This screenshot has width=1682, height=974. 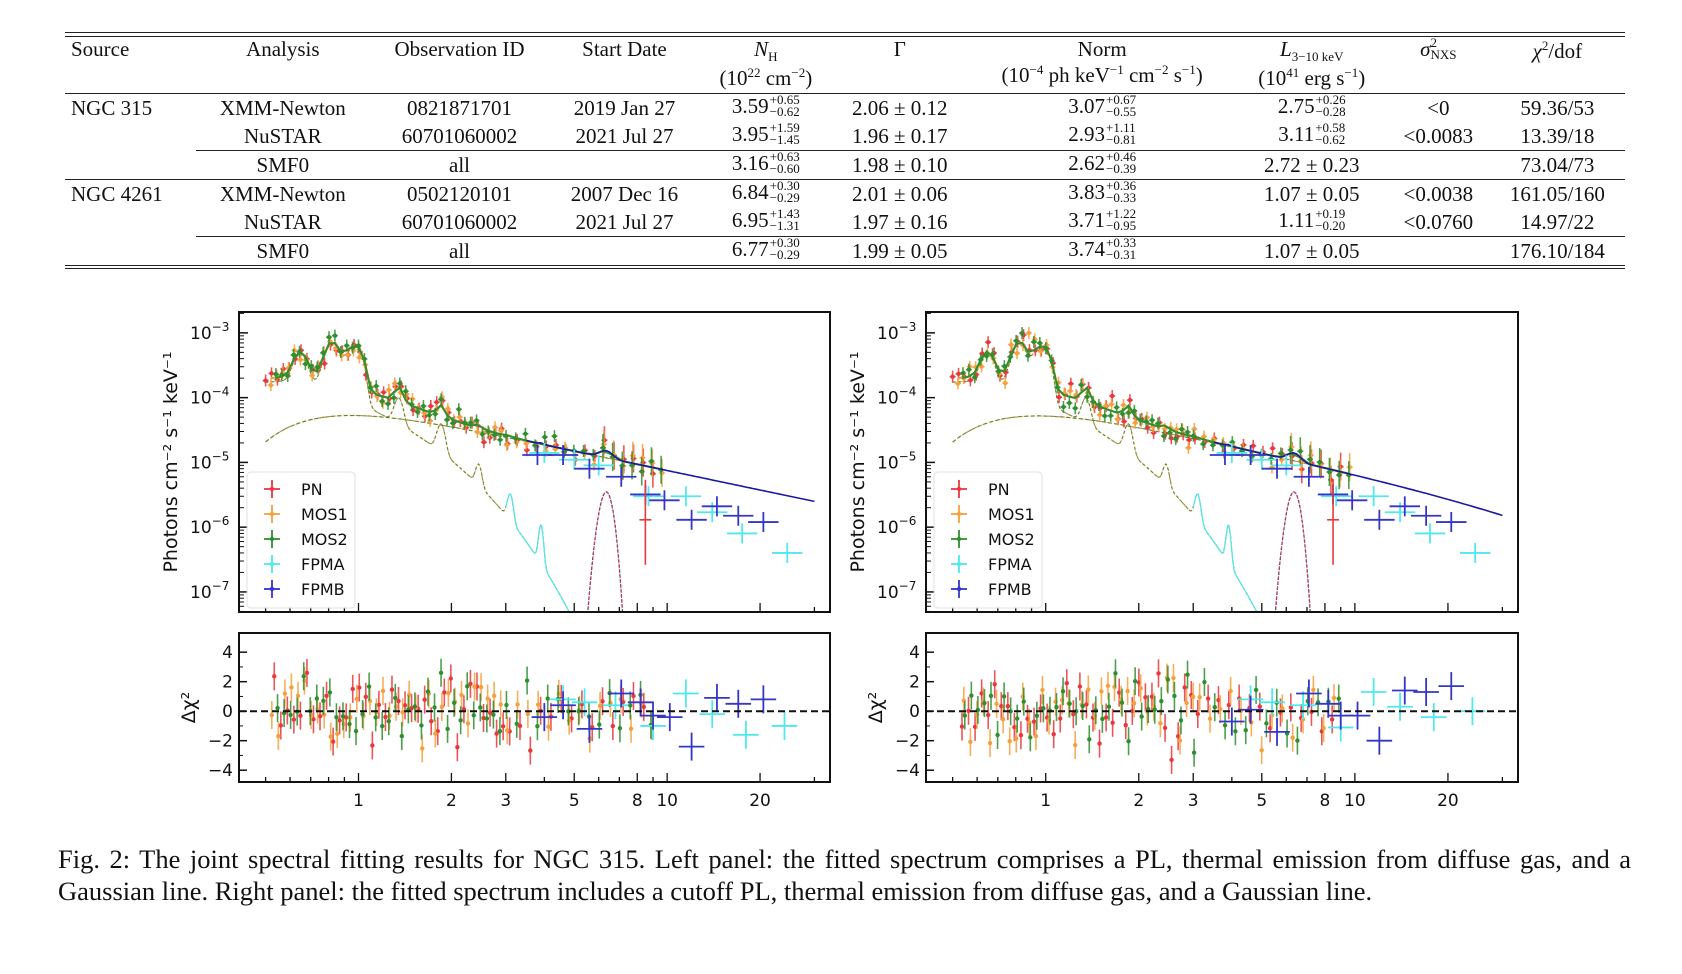 I want to click on residual-series-fpmb, so click(x=1342, y=713).